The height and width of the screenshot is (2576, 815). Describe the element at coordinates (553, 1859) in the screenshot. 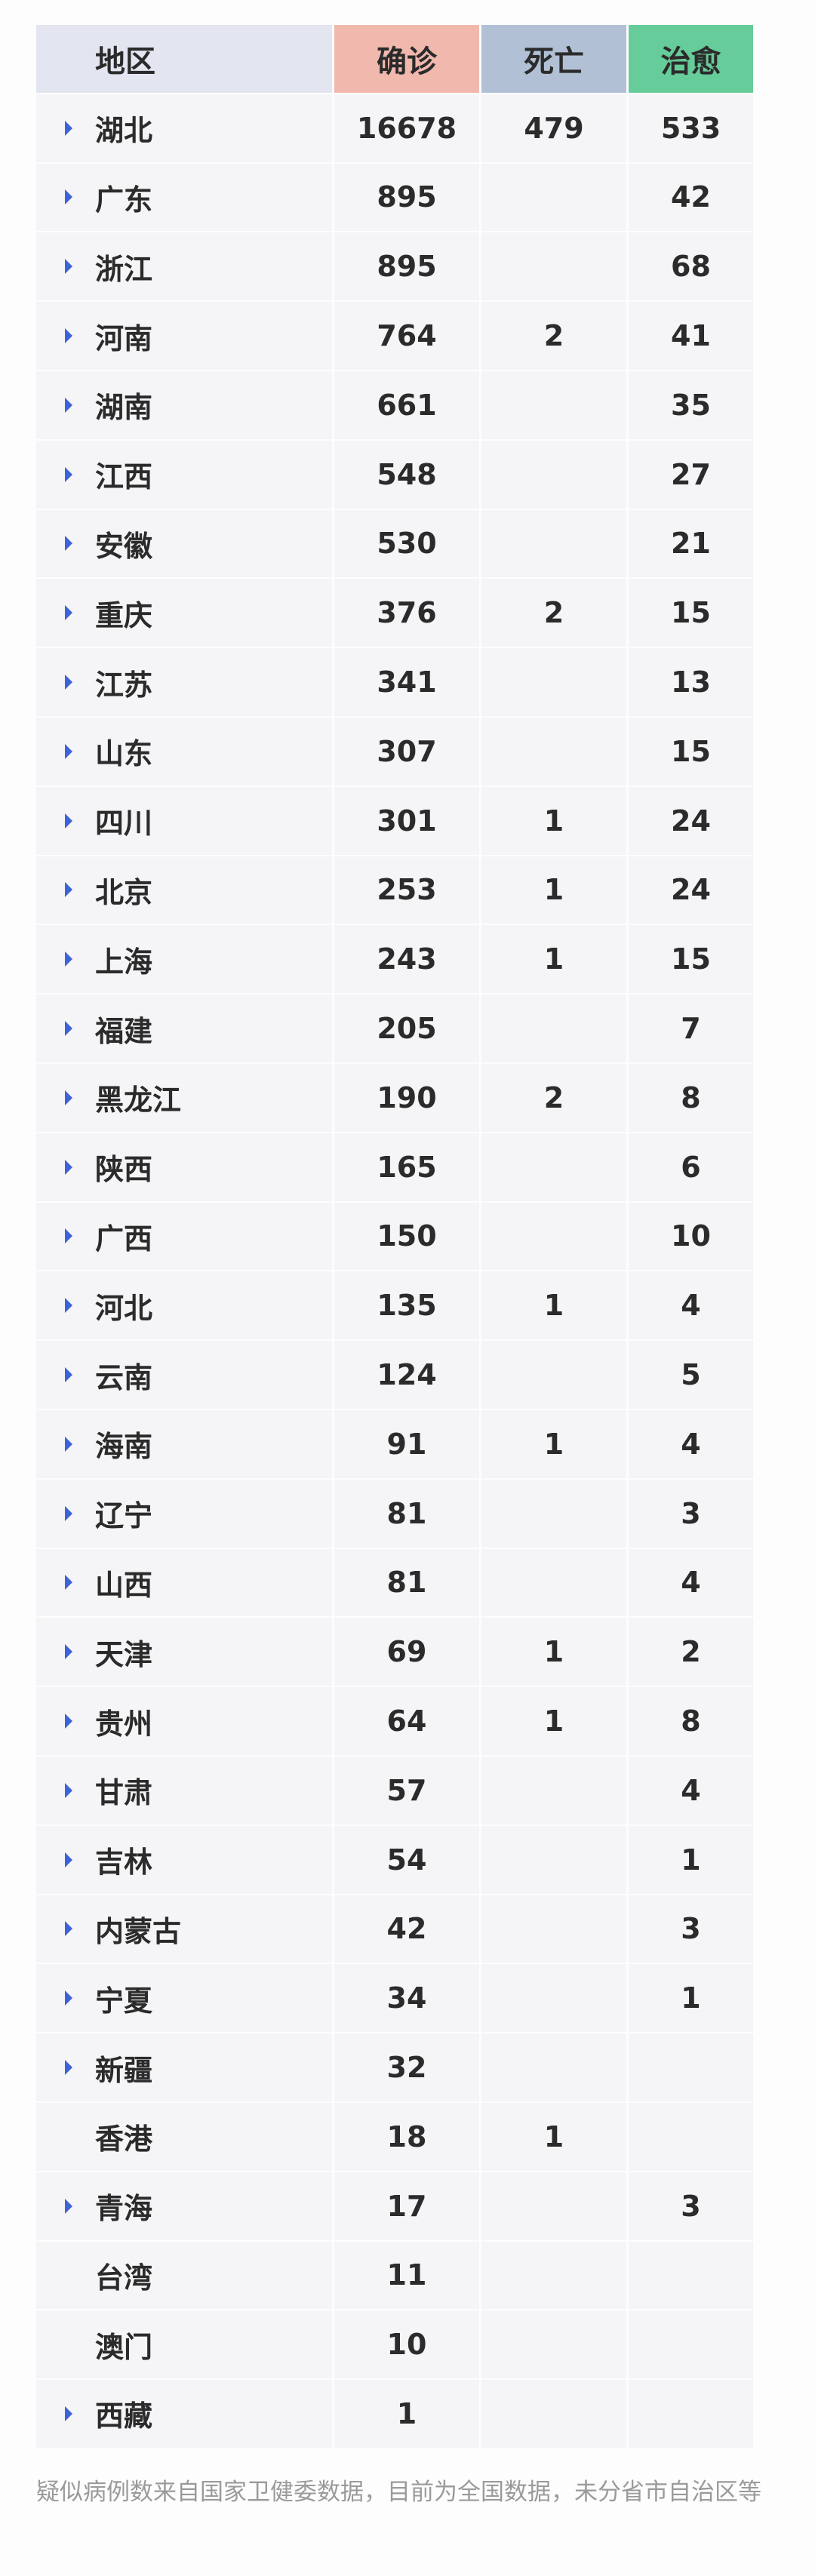

I see `deaths-cell` at that location.